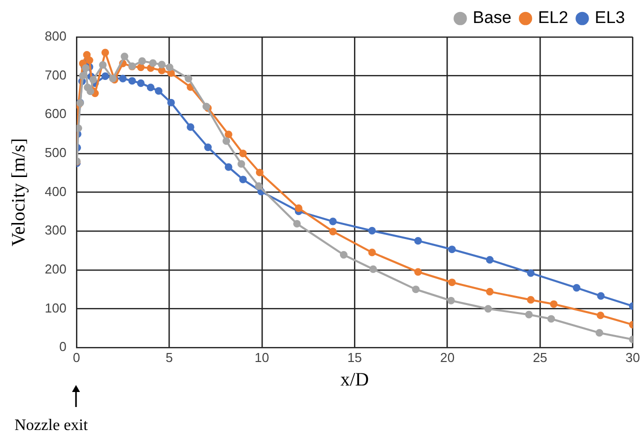 The height and width of the screenshot is (437, 643). What do you see at coordinates (19, 192) in the screenshot?
I see `y-axis-title: Velocity [m/s]` at bounding box center [19, 192].